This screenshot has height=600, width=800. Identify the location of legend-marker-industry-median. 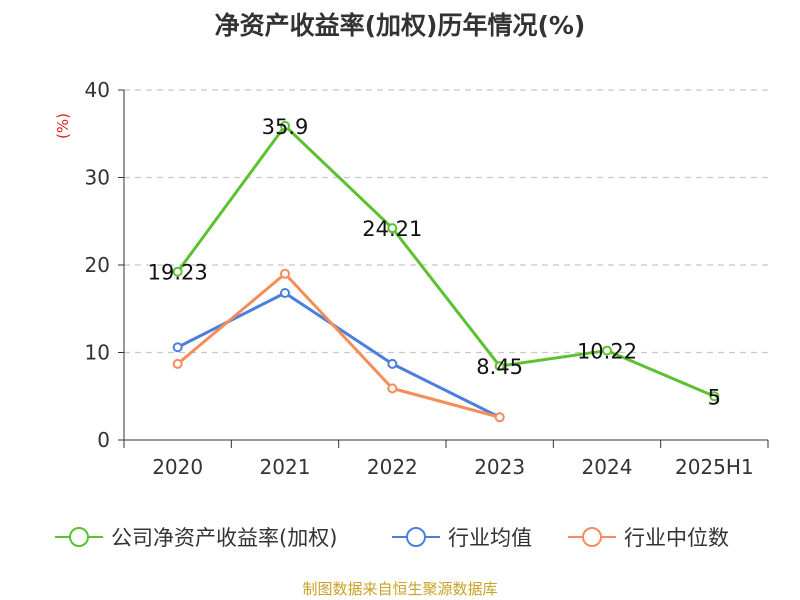
(592, 537).